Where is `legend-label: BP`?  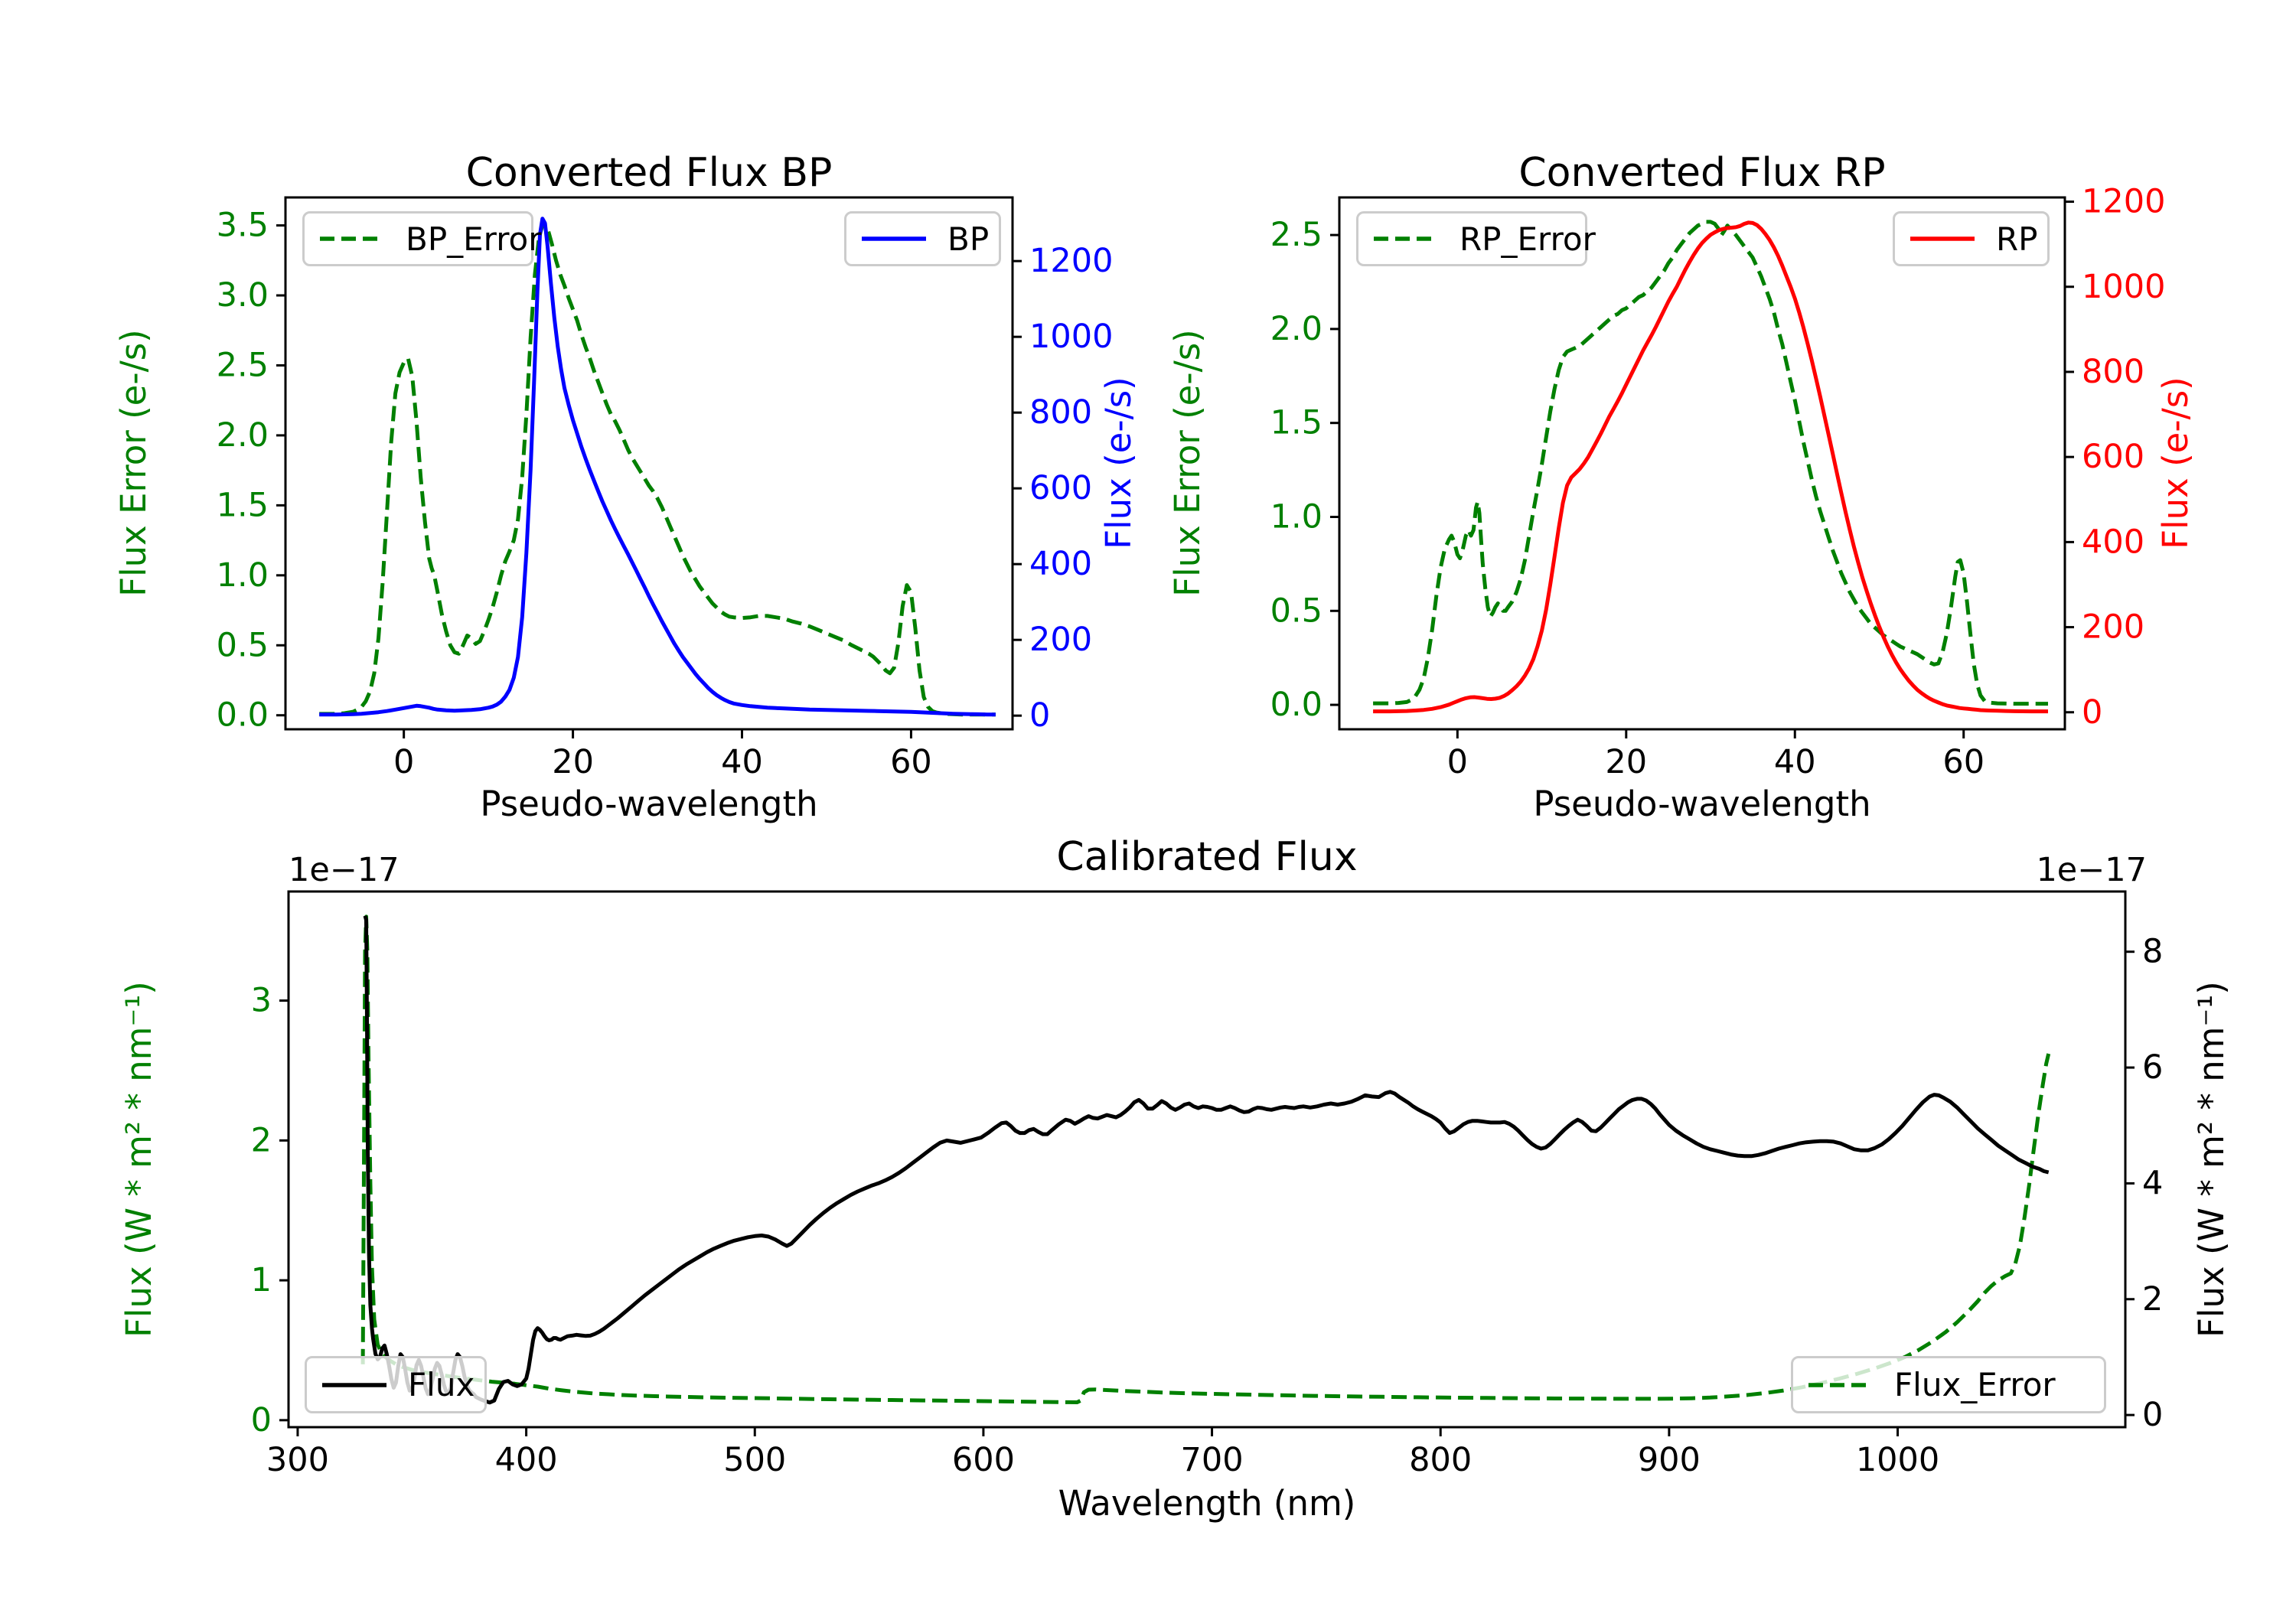 legend-label: BP is located at coordinates (968, 239).